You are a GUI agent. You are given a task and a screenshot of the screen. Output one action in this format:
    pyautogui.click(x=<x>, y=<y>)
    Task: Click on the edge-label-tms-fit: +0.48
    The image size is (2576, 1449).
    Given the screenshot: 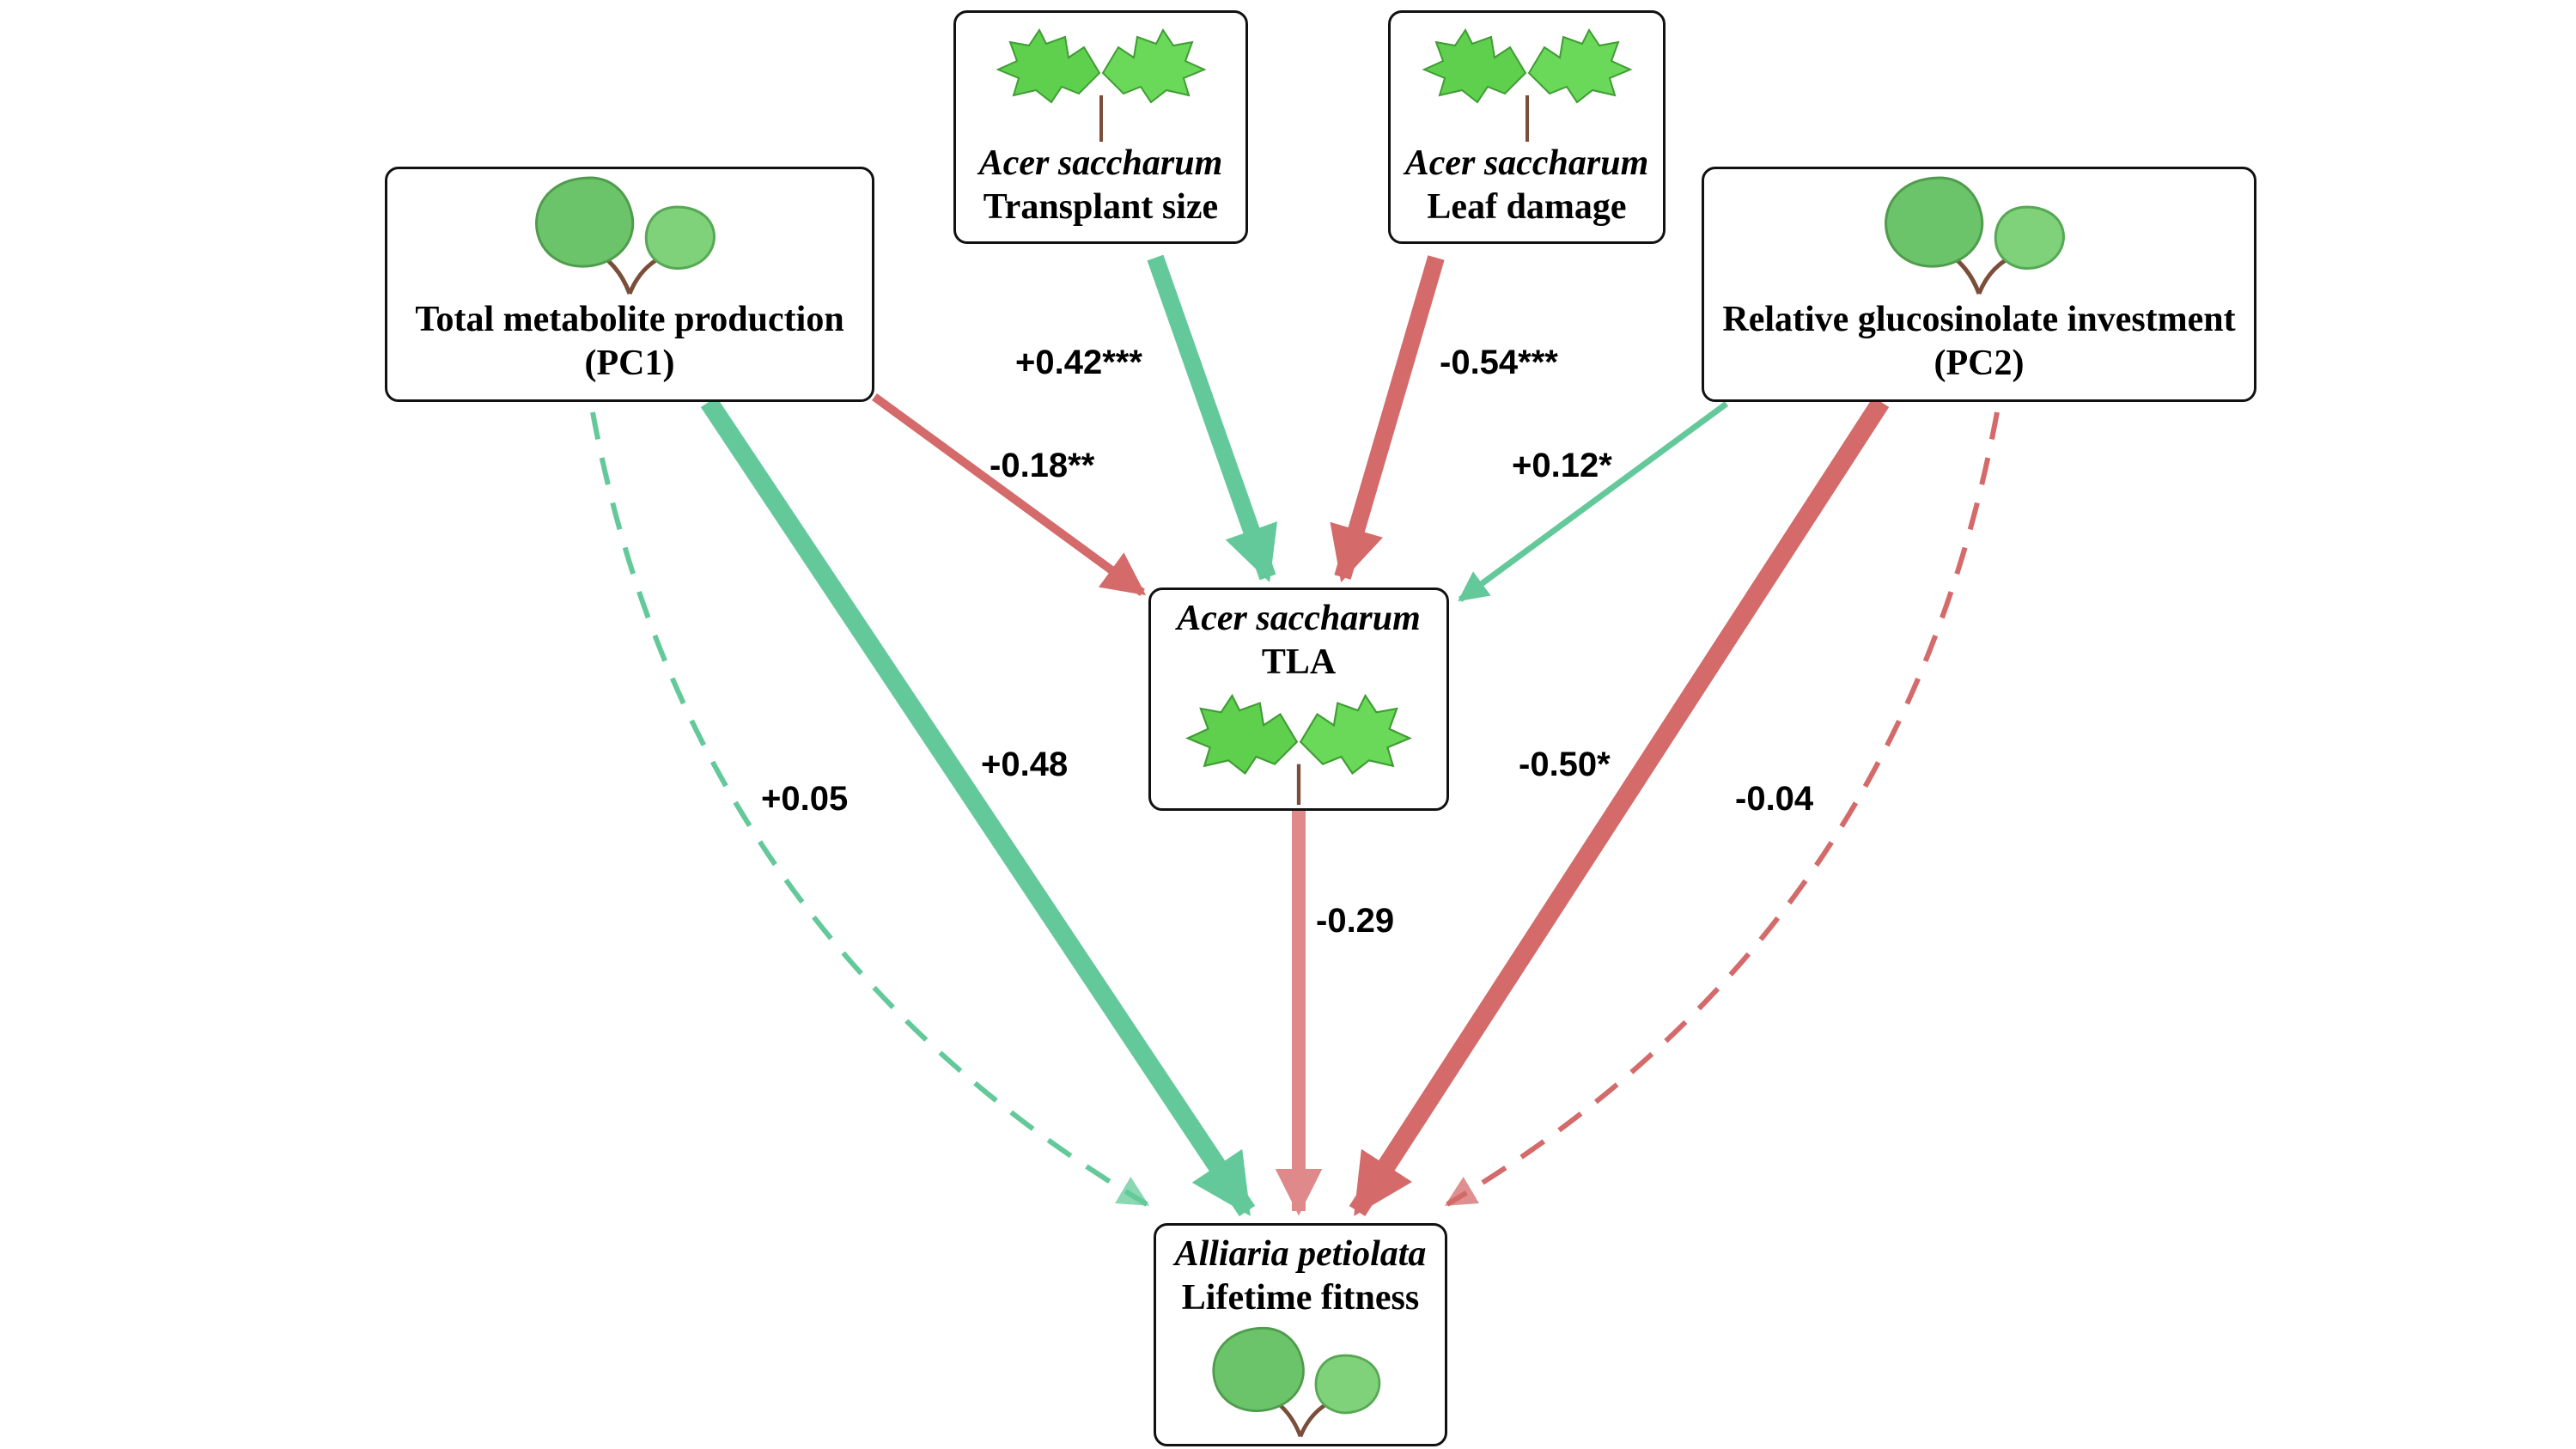 What is the action you would take?
    pyautogui.click(x=1025, y=764)
    